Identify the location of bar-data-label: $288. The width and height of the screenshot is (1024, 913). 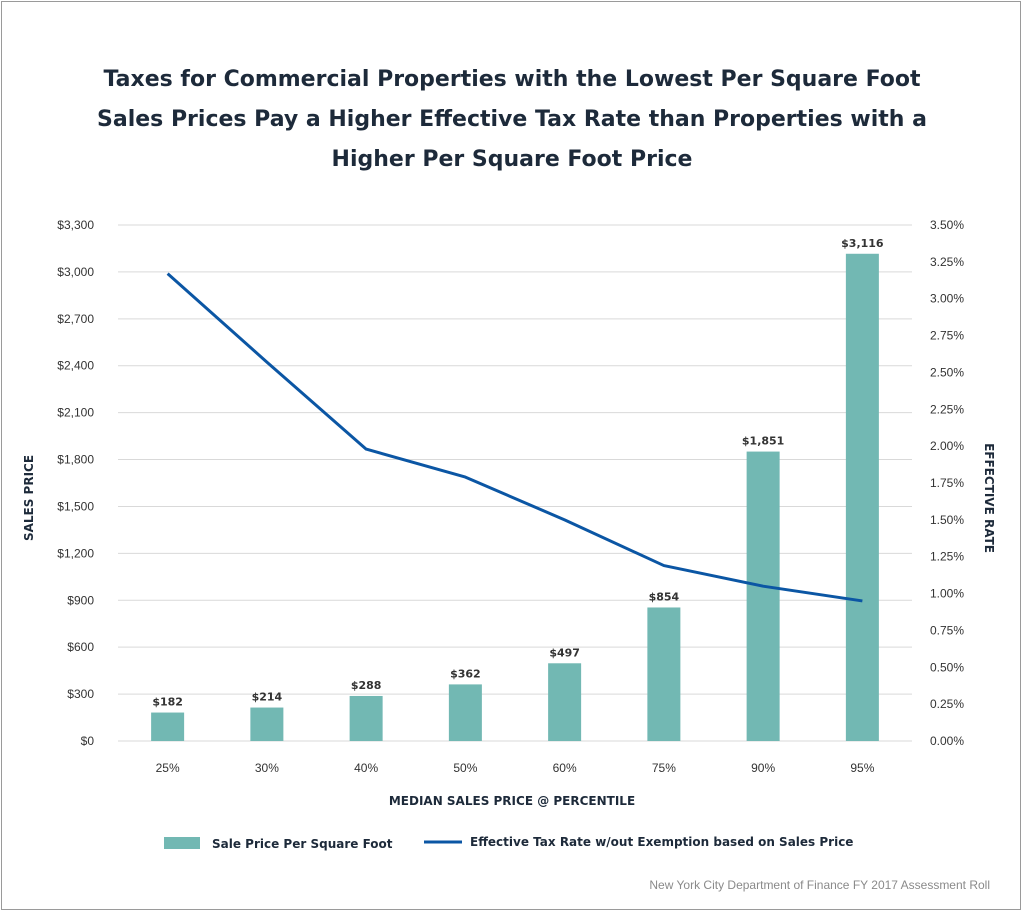
(366, 685).